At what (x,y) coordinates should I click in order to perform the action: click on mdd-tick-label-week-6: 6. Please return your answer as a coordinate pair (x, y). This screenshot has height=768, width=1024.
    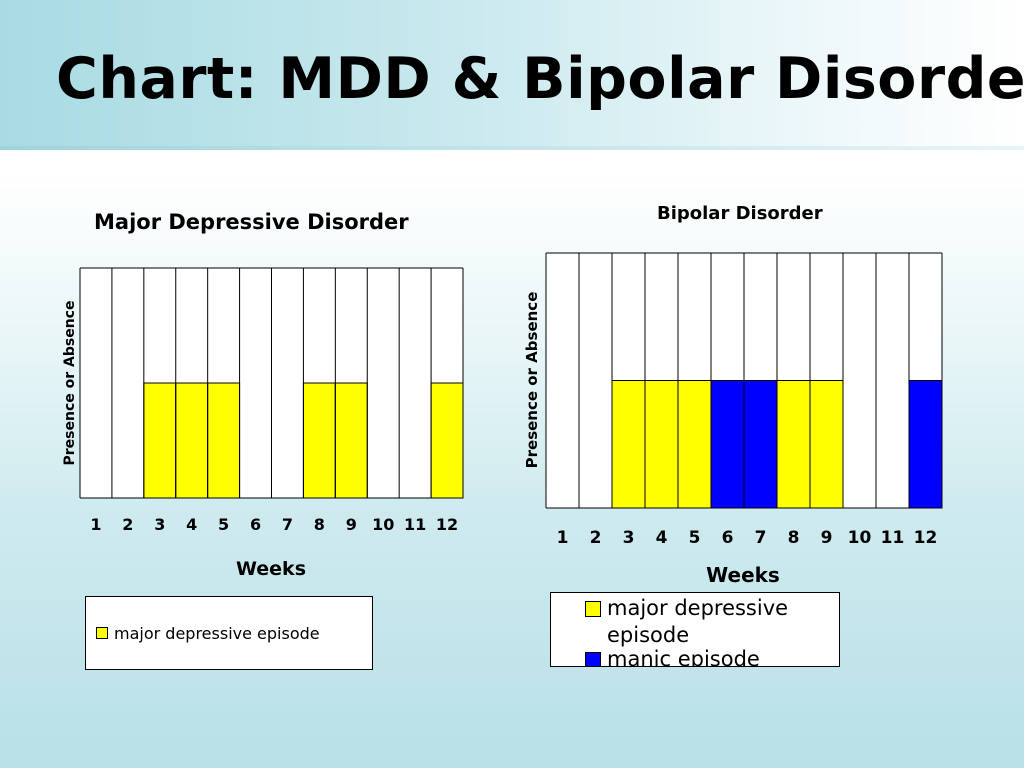
    Looking at the image, I should click on (255, 524).